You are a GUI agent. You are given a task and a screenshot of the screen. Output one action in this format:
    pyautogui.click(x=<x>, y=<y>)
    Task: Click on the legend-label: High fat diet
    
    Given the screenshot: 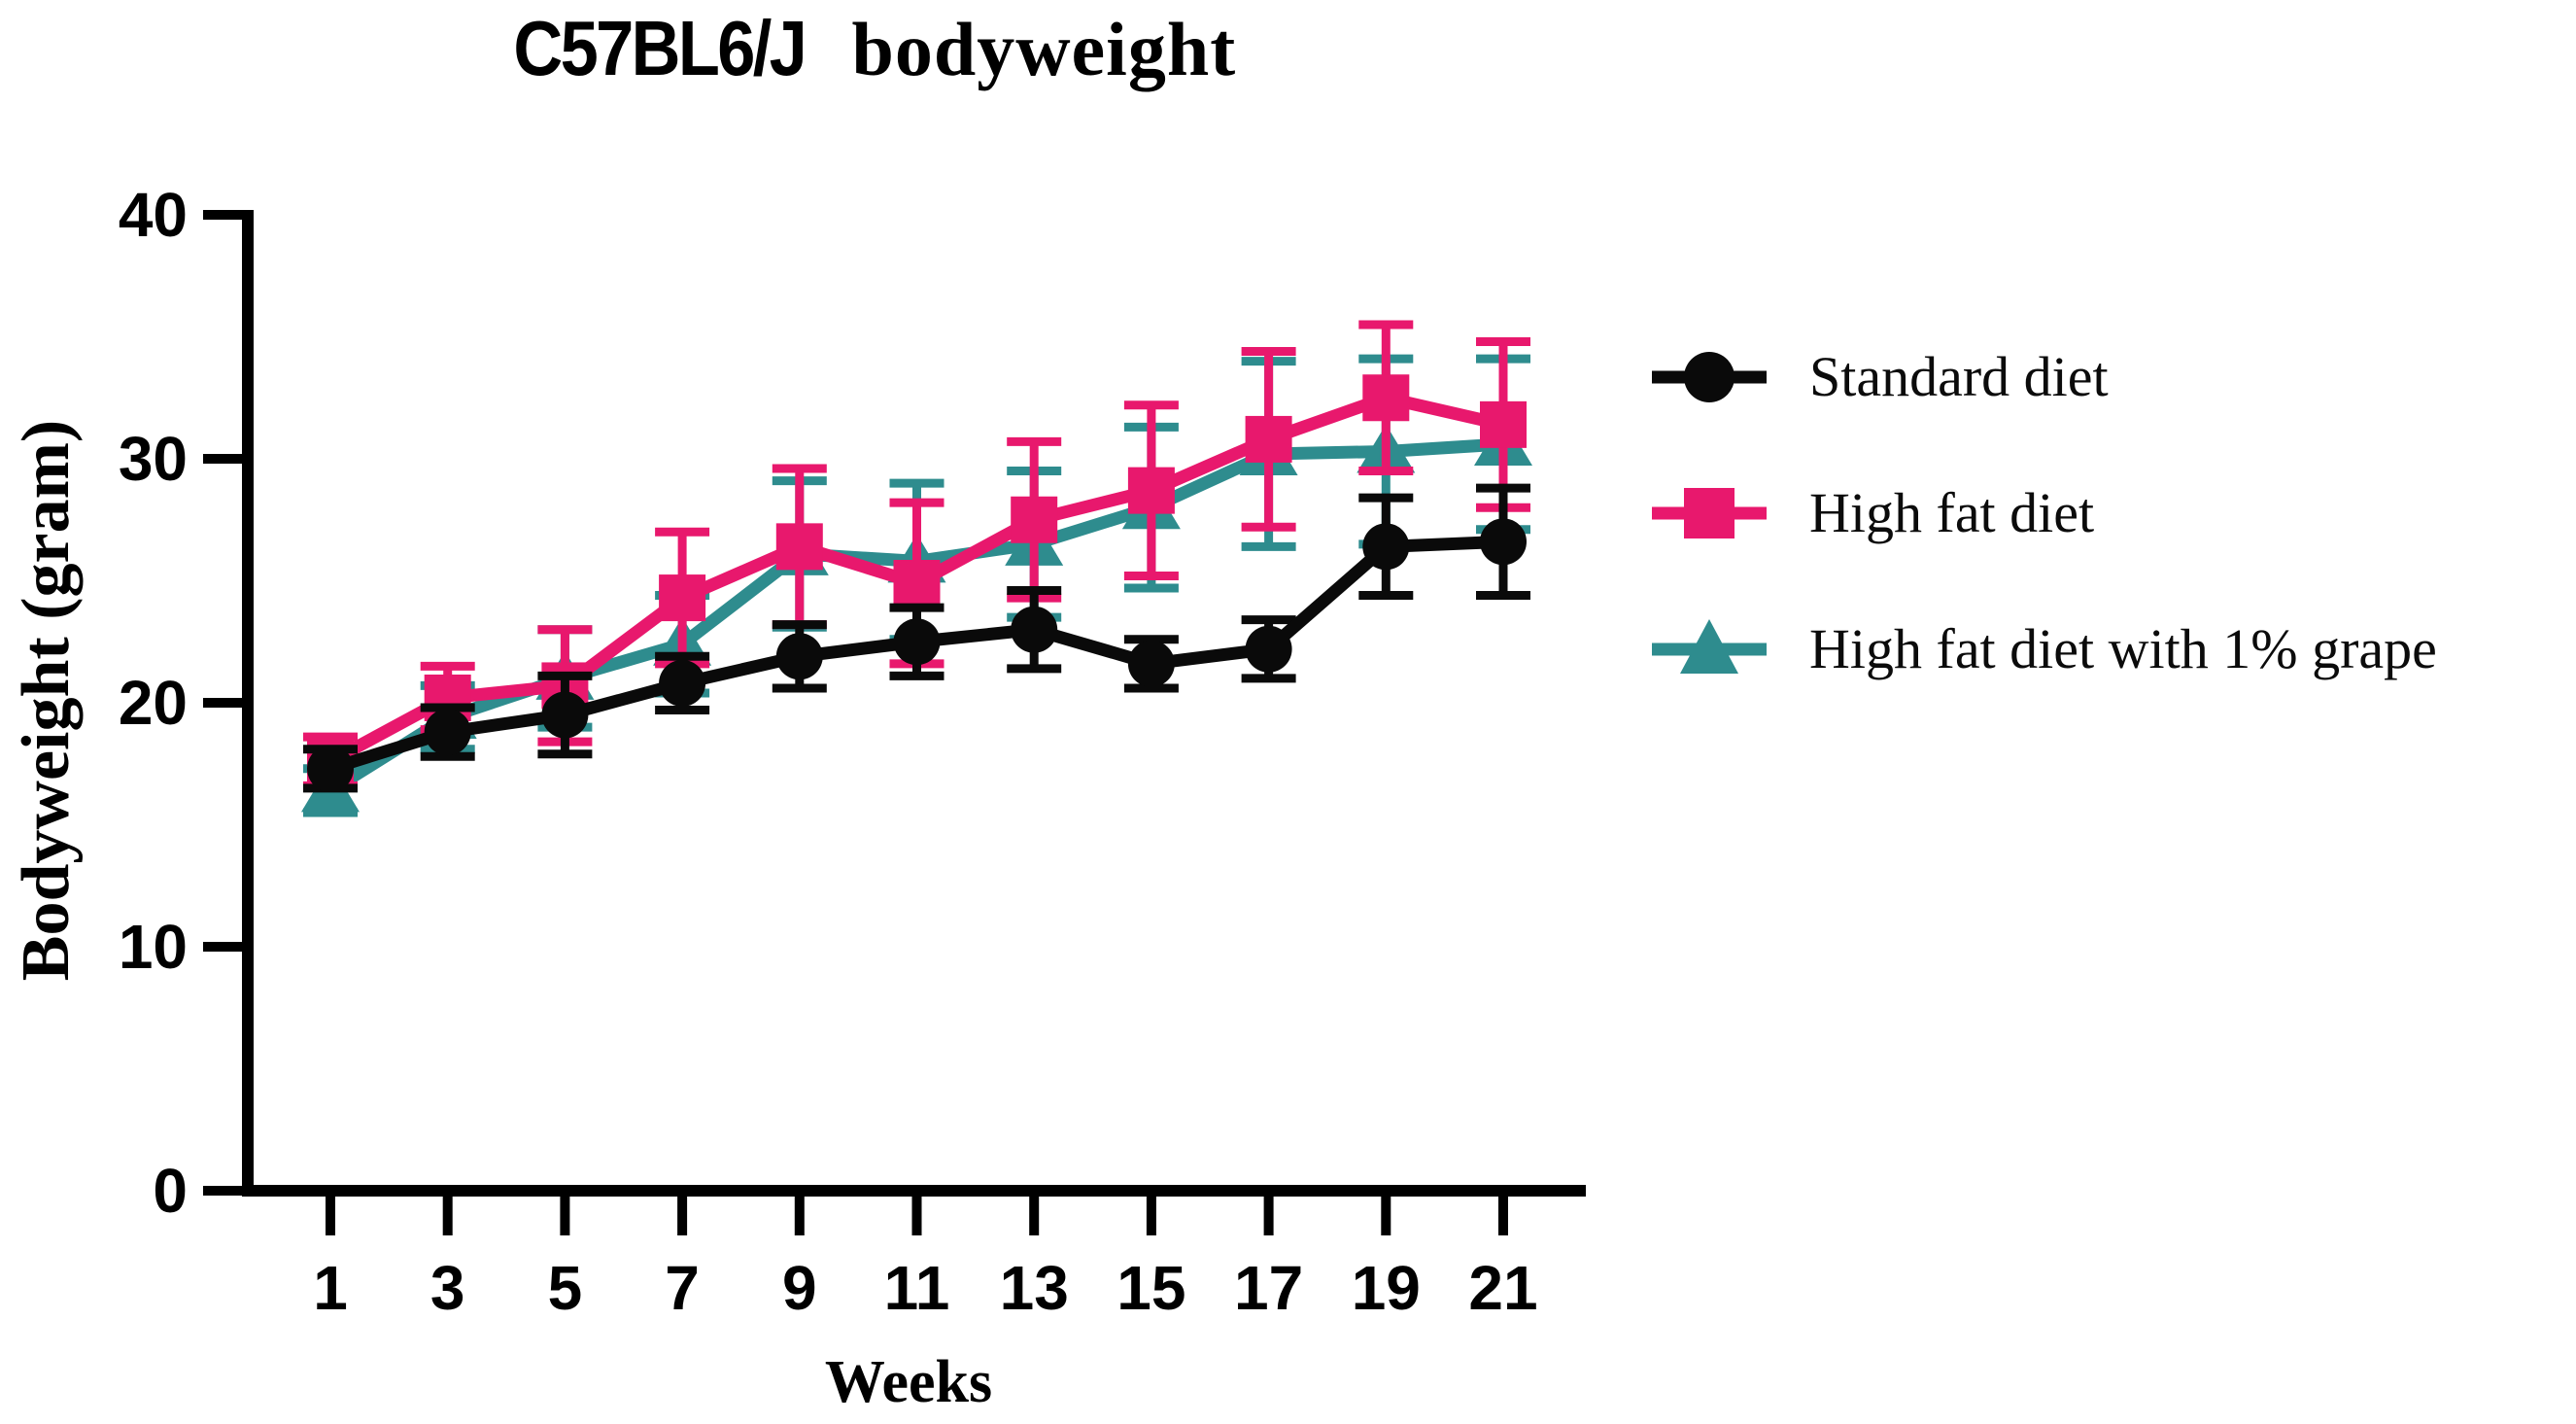 What is the action you would take?
    pyautogui.click(x=1952, y=513)
    